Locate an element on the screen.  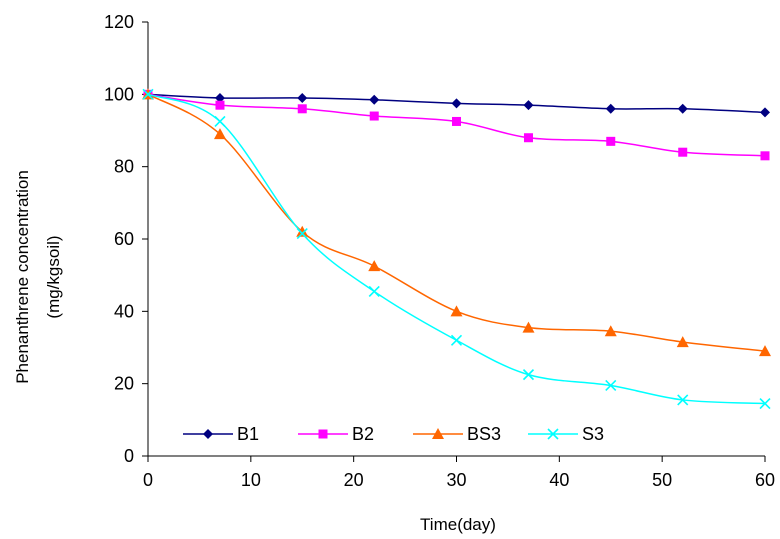
legend-item-b1: B1 is located at coordinates (221, 434).